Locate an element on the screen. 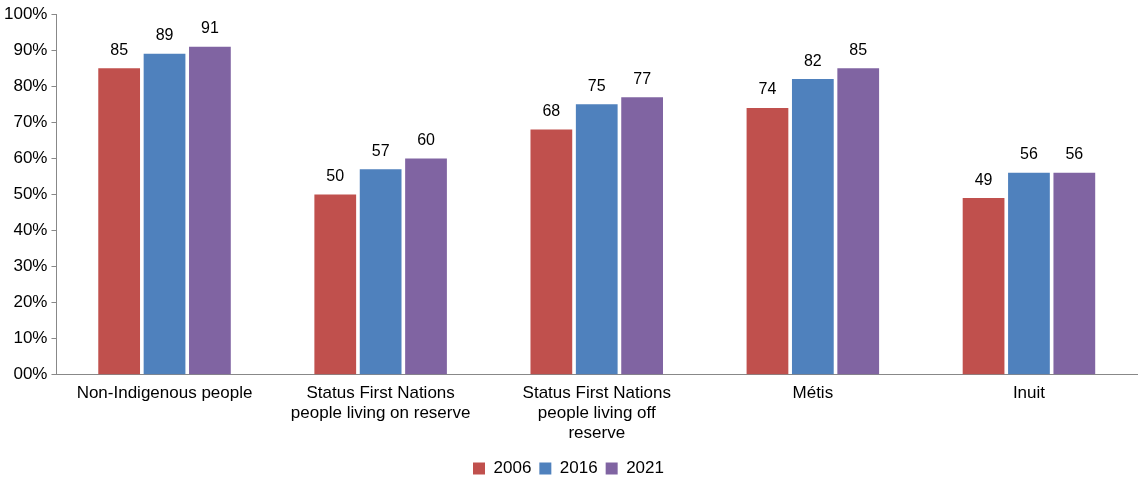 This screenshot has width=1141, height=487. legend-label: 2016 is located at coordinates (578, 468).